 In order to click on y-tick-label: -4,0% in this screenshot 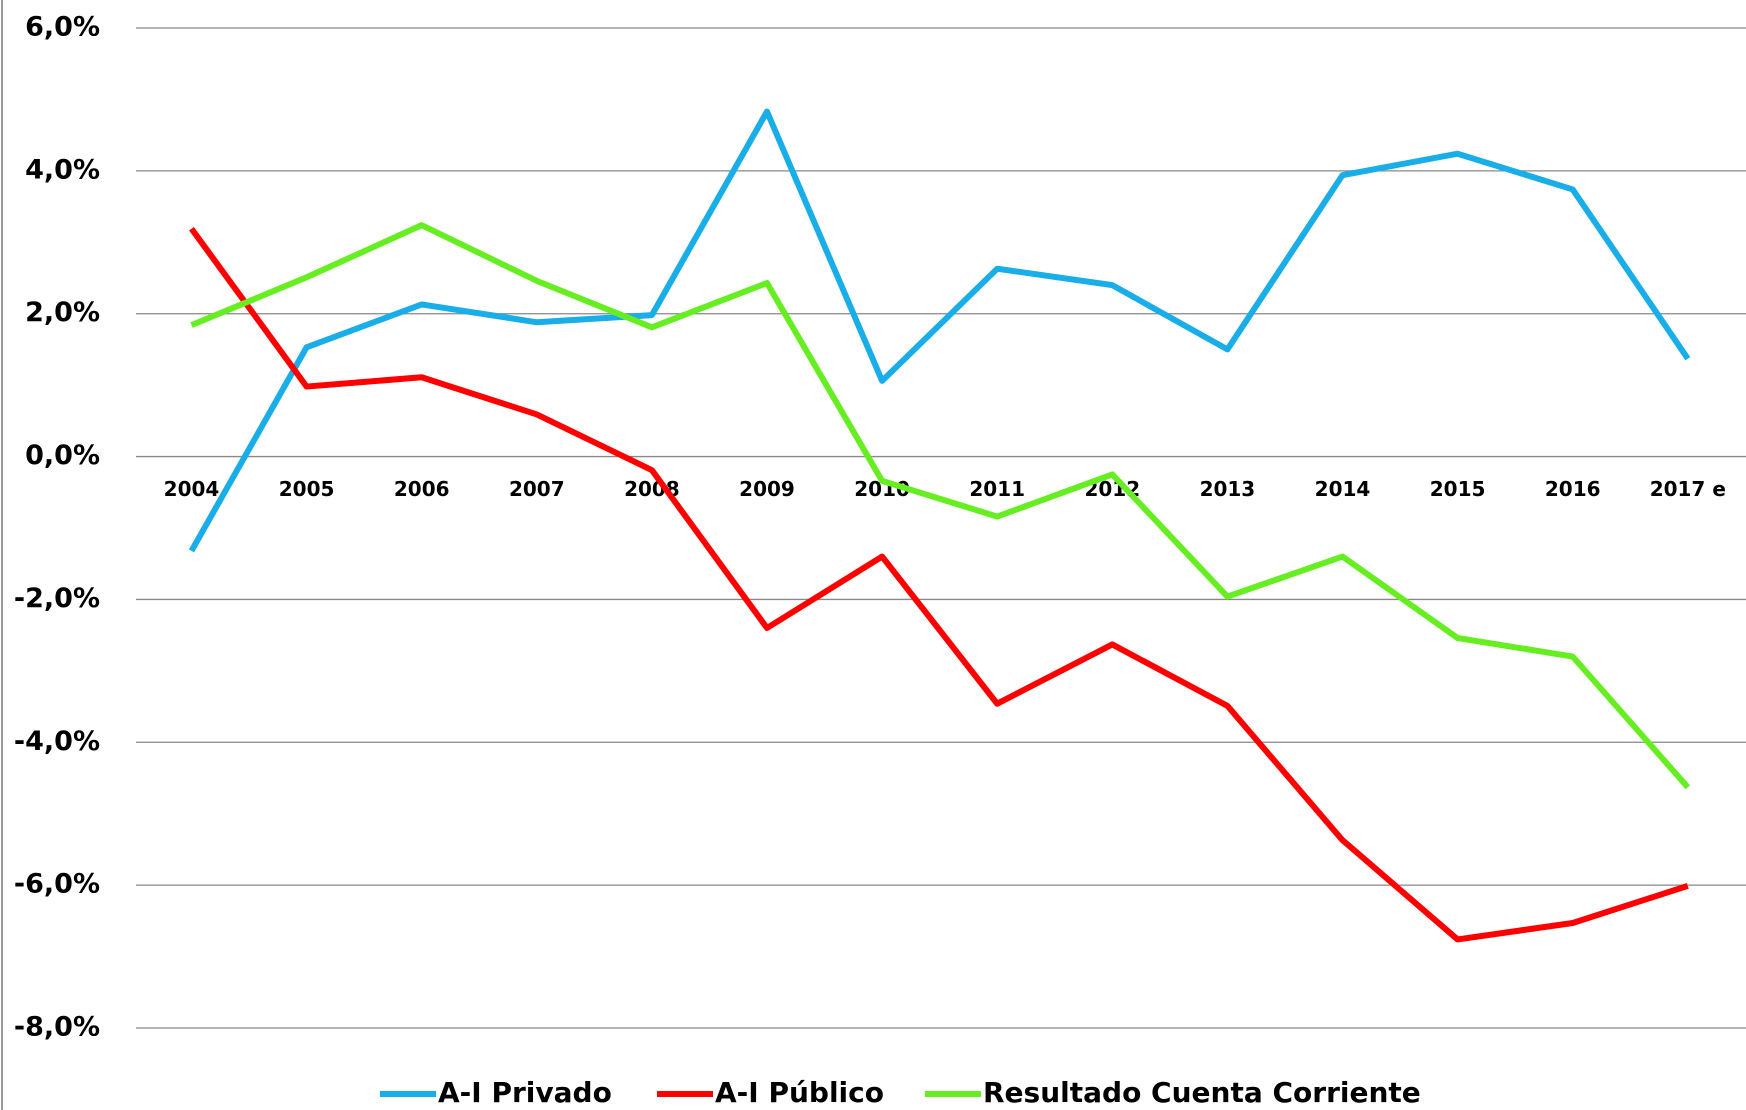, I will do `click(57, 741)`.